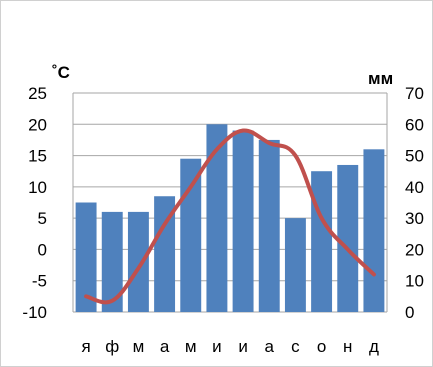 This screenshot has height=367, width=433. What do you see at coordinates (414, 203) in the screenshot?
I see `right-axis-ticks: 70 60 50 40 30 20 10 0` at bounding box center [414, 203].